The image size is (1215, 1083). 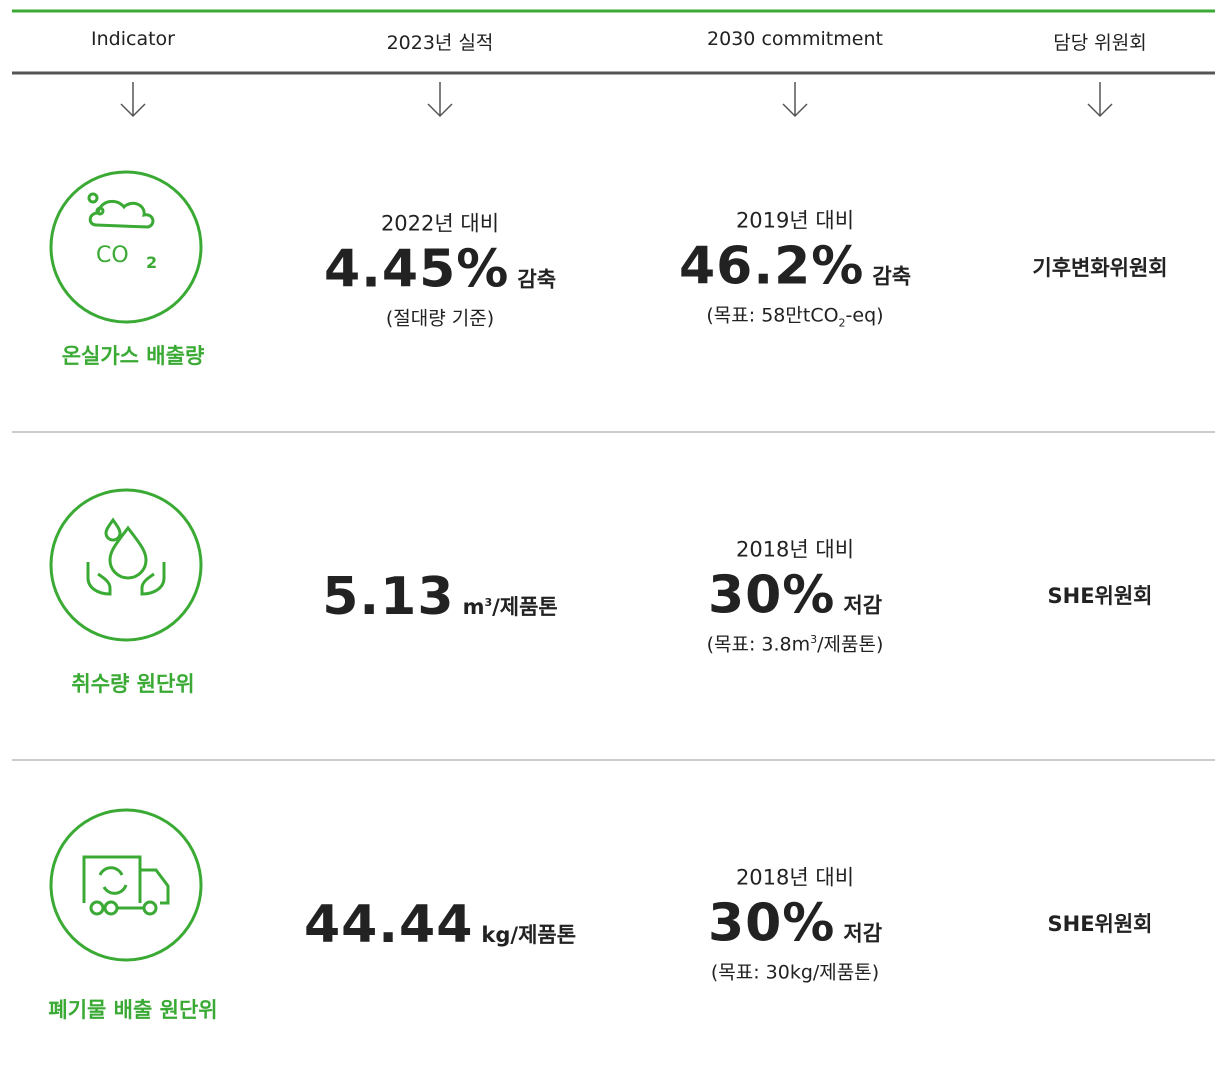 What do you see at coordinates (440, 223) in the screenshot?
I see `basis: 2022년 대비` at bounding box center [440, 223].